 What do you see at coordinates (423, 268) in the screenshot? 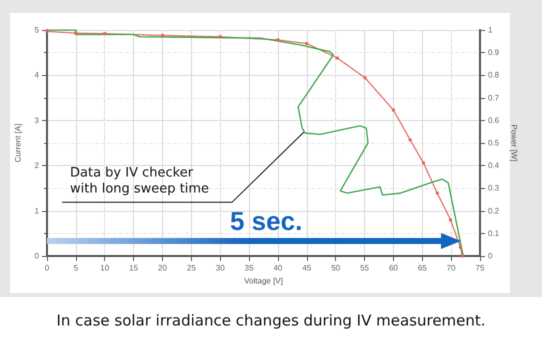
I see `x-tick-label: 65` at bounding box center [423, 268].